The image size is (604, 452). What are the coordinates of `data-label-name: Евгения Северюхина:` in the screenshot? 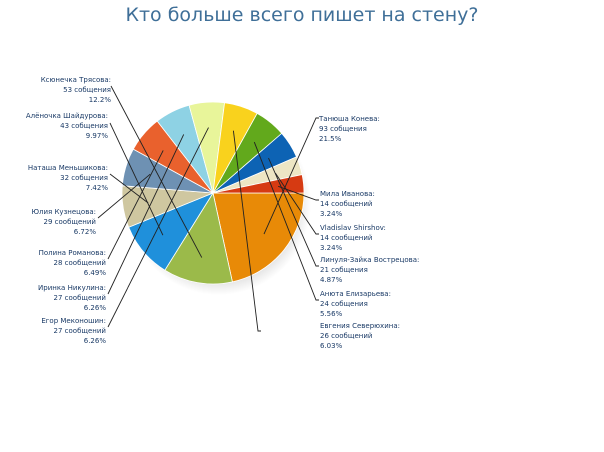 It's located at (360, 326).